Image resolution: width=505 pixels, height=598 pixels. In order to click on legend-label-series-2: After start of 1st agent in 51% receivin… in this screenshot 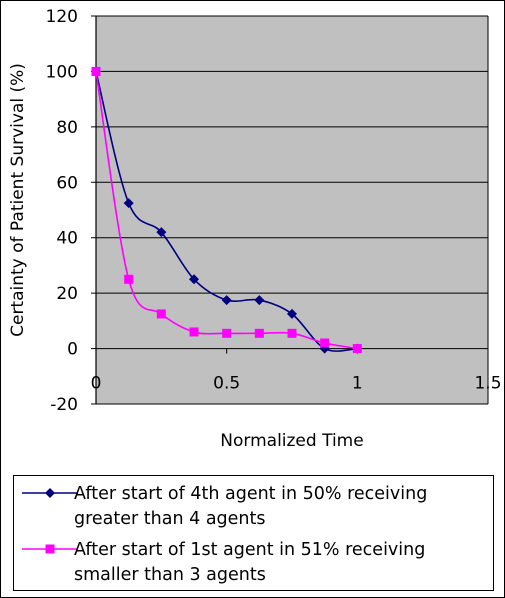, I will do `click(250, 562)`.